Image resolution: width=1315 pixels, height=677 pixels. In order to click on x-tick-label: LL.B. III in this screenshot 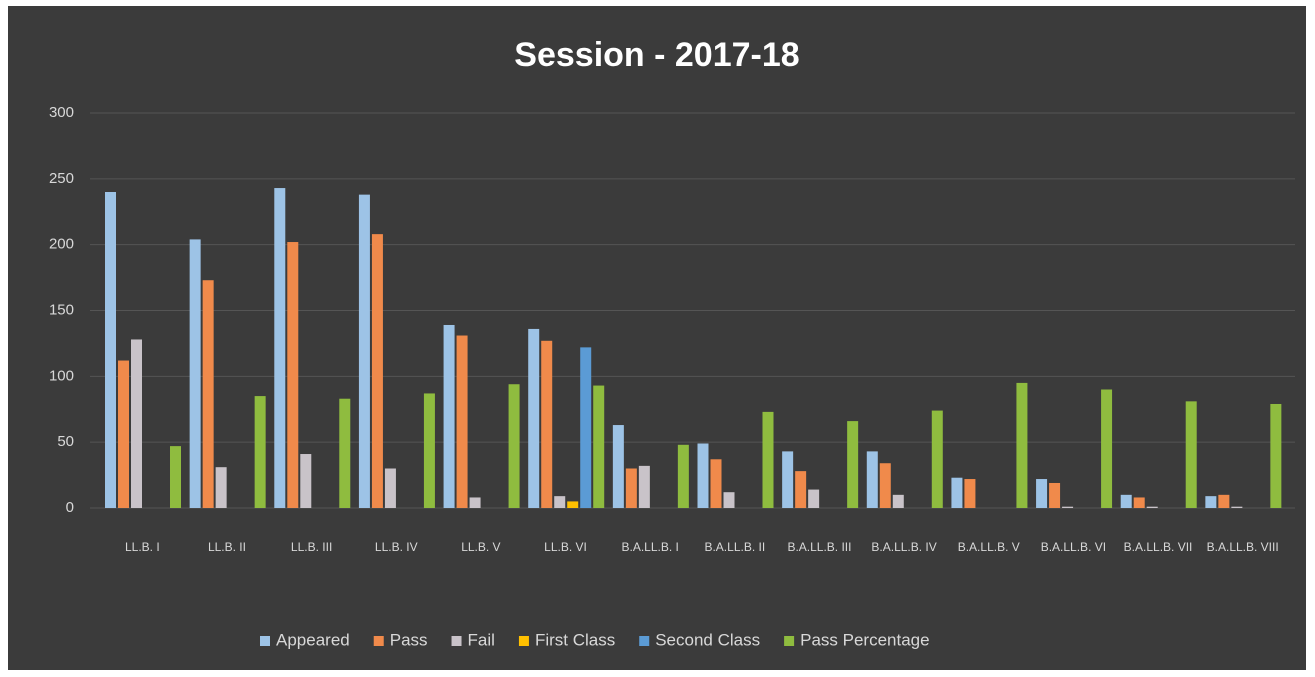, I will do `click(311, 547)`.